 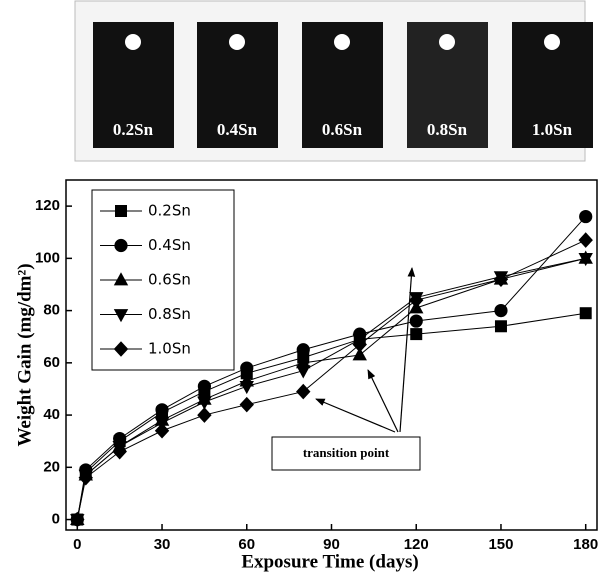 What do you see at coordinates (416, 544) in the screenshot?
I see `x-tick-label: 120` at bounding box center [416, 544].